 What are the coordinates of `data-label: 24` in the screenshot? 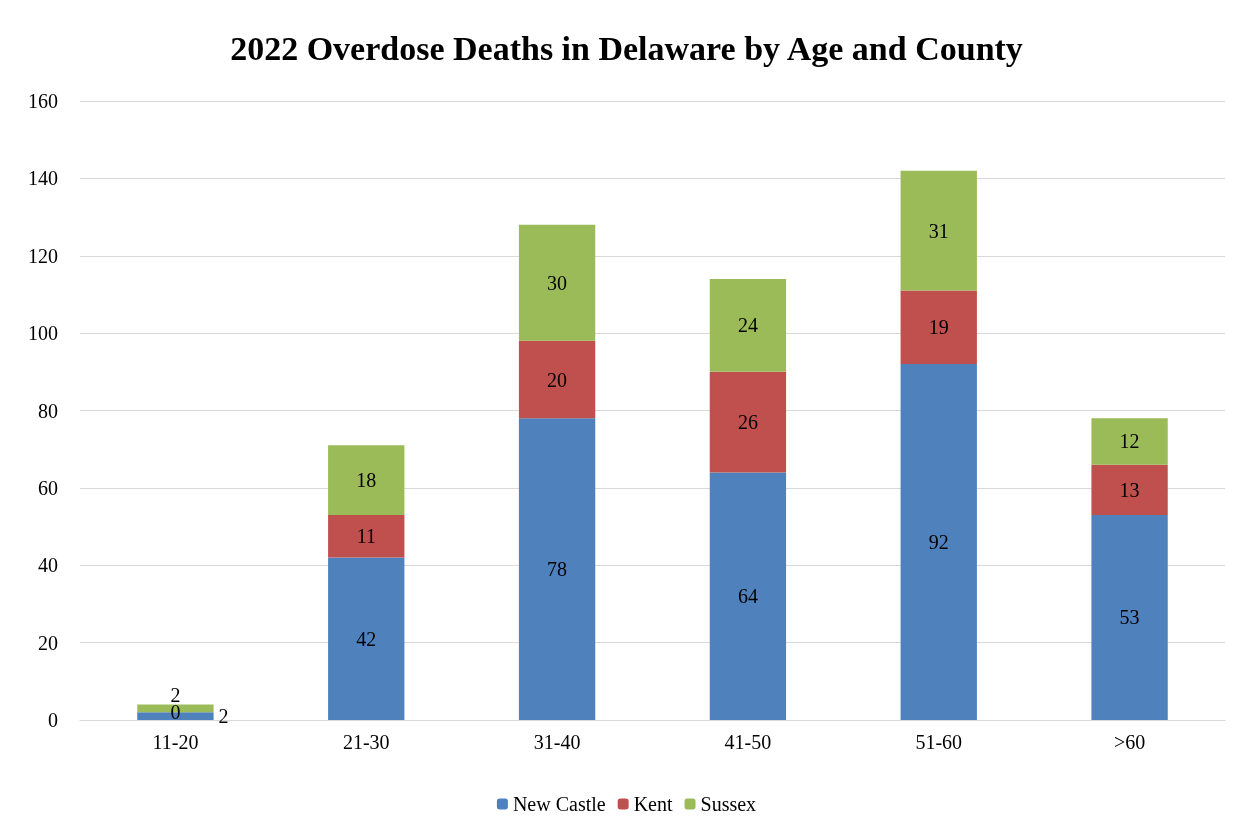 It's located at (747, 325).